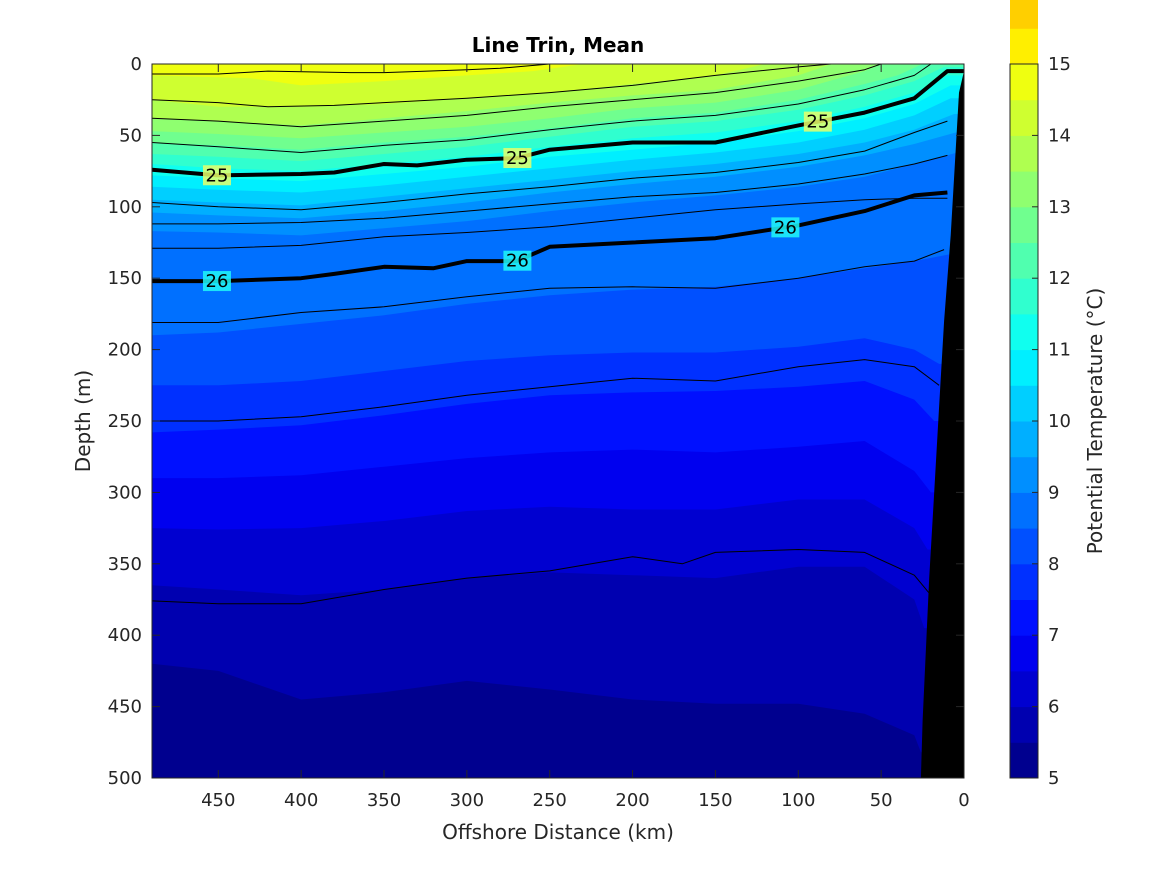 This screenshot has height=875, width=1167. Describe the element at coordinates (1059, 64) in the screenshot. I see `colorbar-tick-label: 15` at that location.